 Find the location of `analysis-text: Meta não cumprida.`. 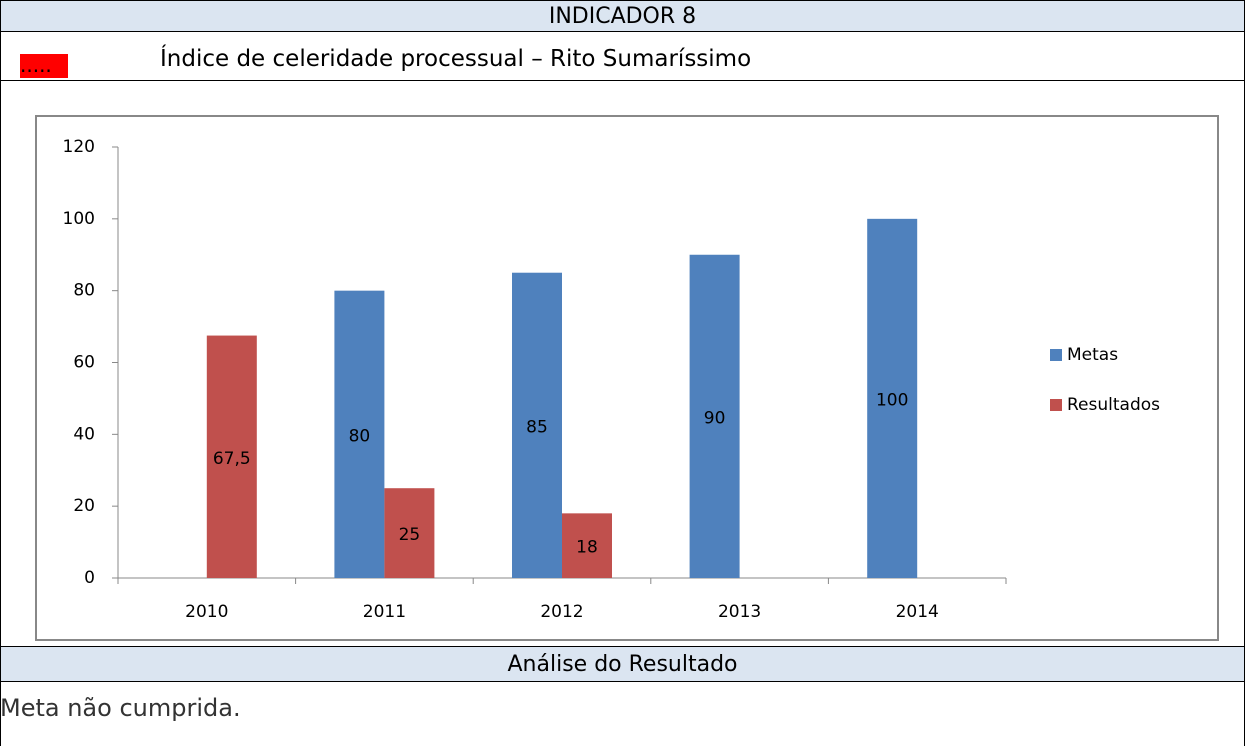

analysis-text: Meta não cumprida. is located at coordinates (120, 708).